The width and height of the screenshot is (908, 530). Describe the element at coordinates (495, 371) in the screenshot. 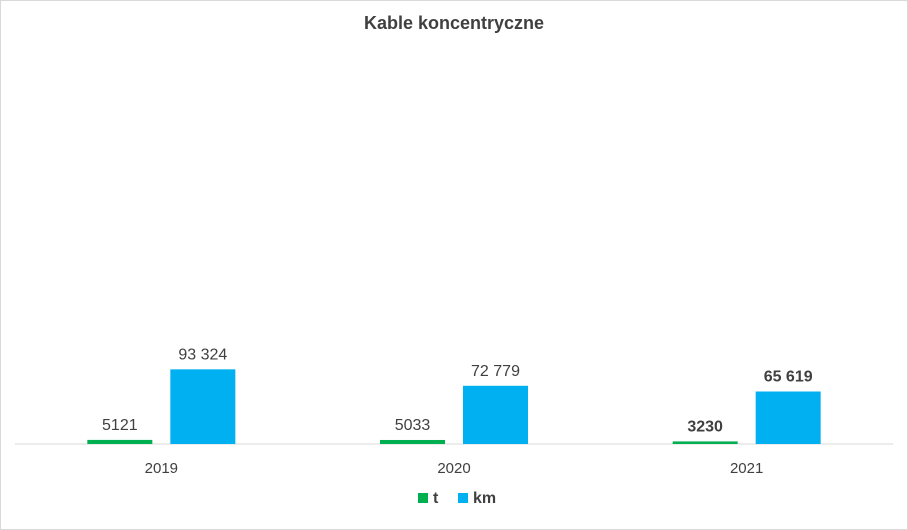

I see `data-label-km-2020: 72 779` at that location.